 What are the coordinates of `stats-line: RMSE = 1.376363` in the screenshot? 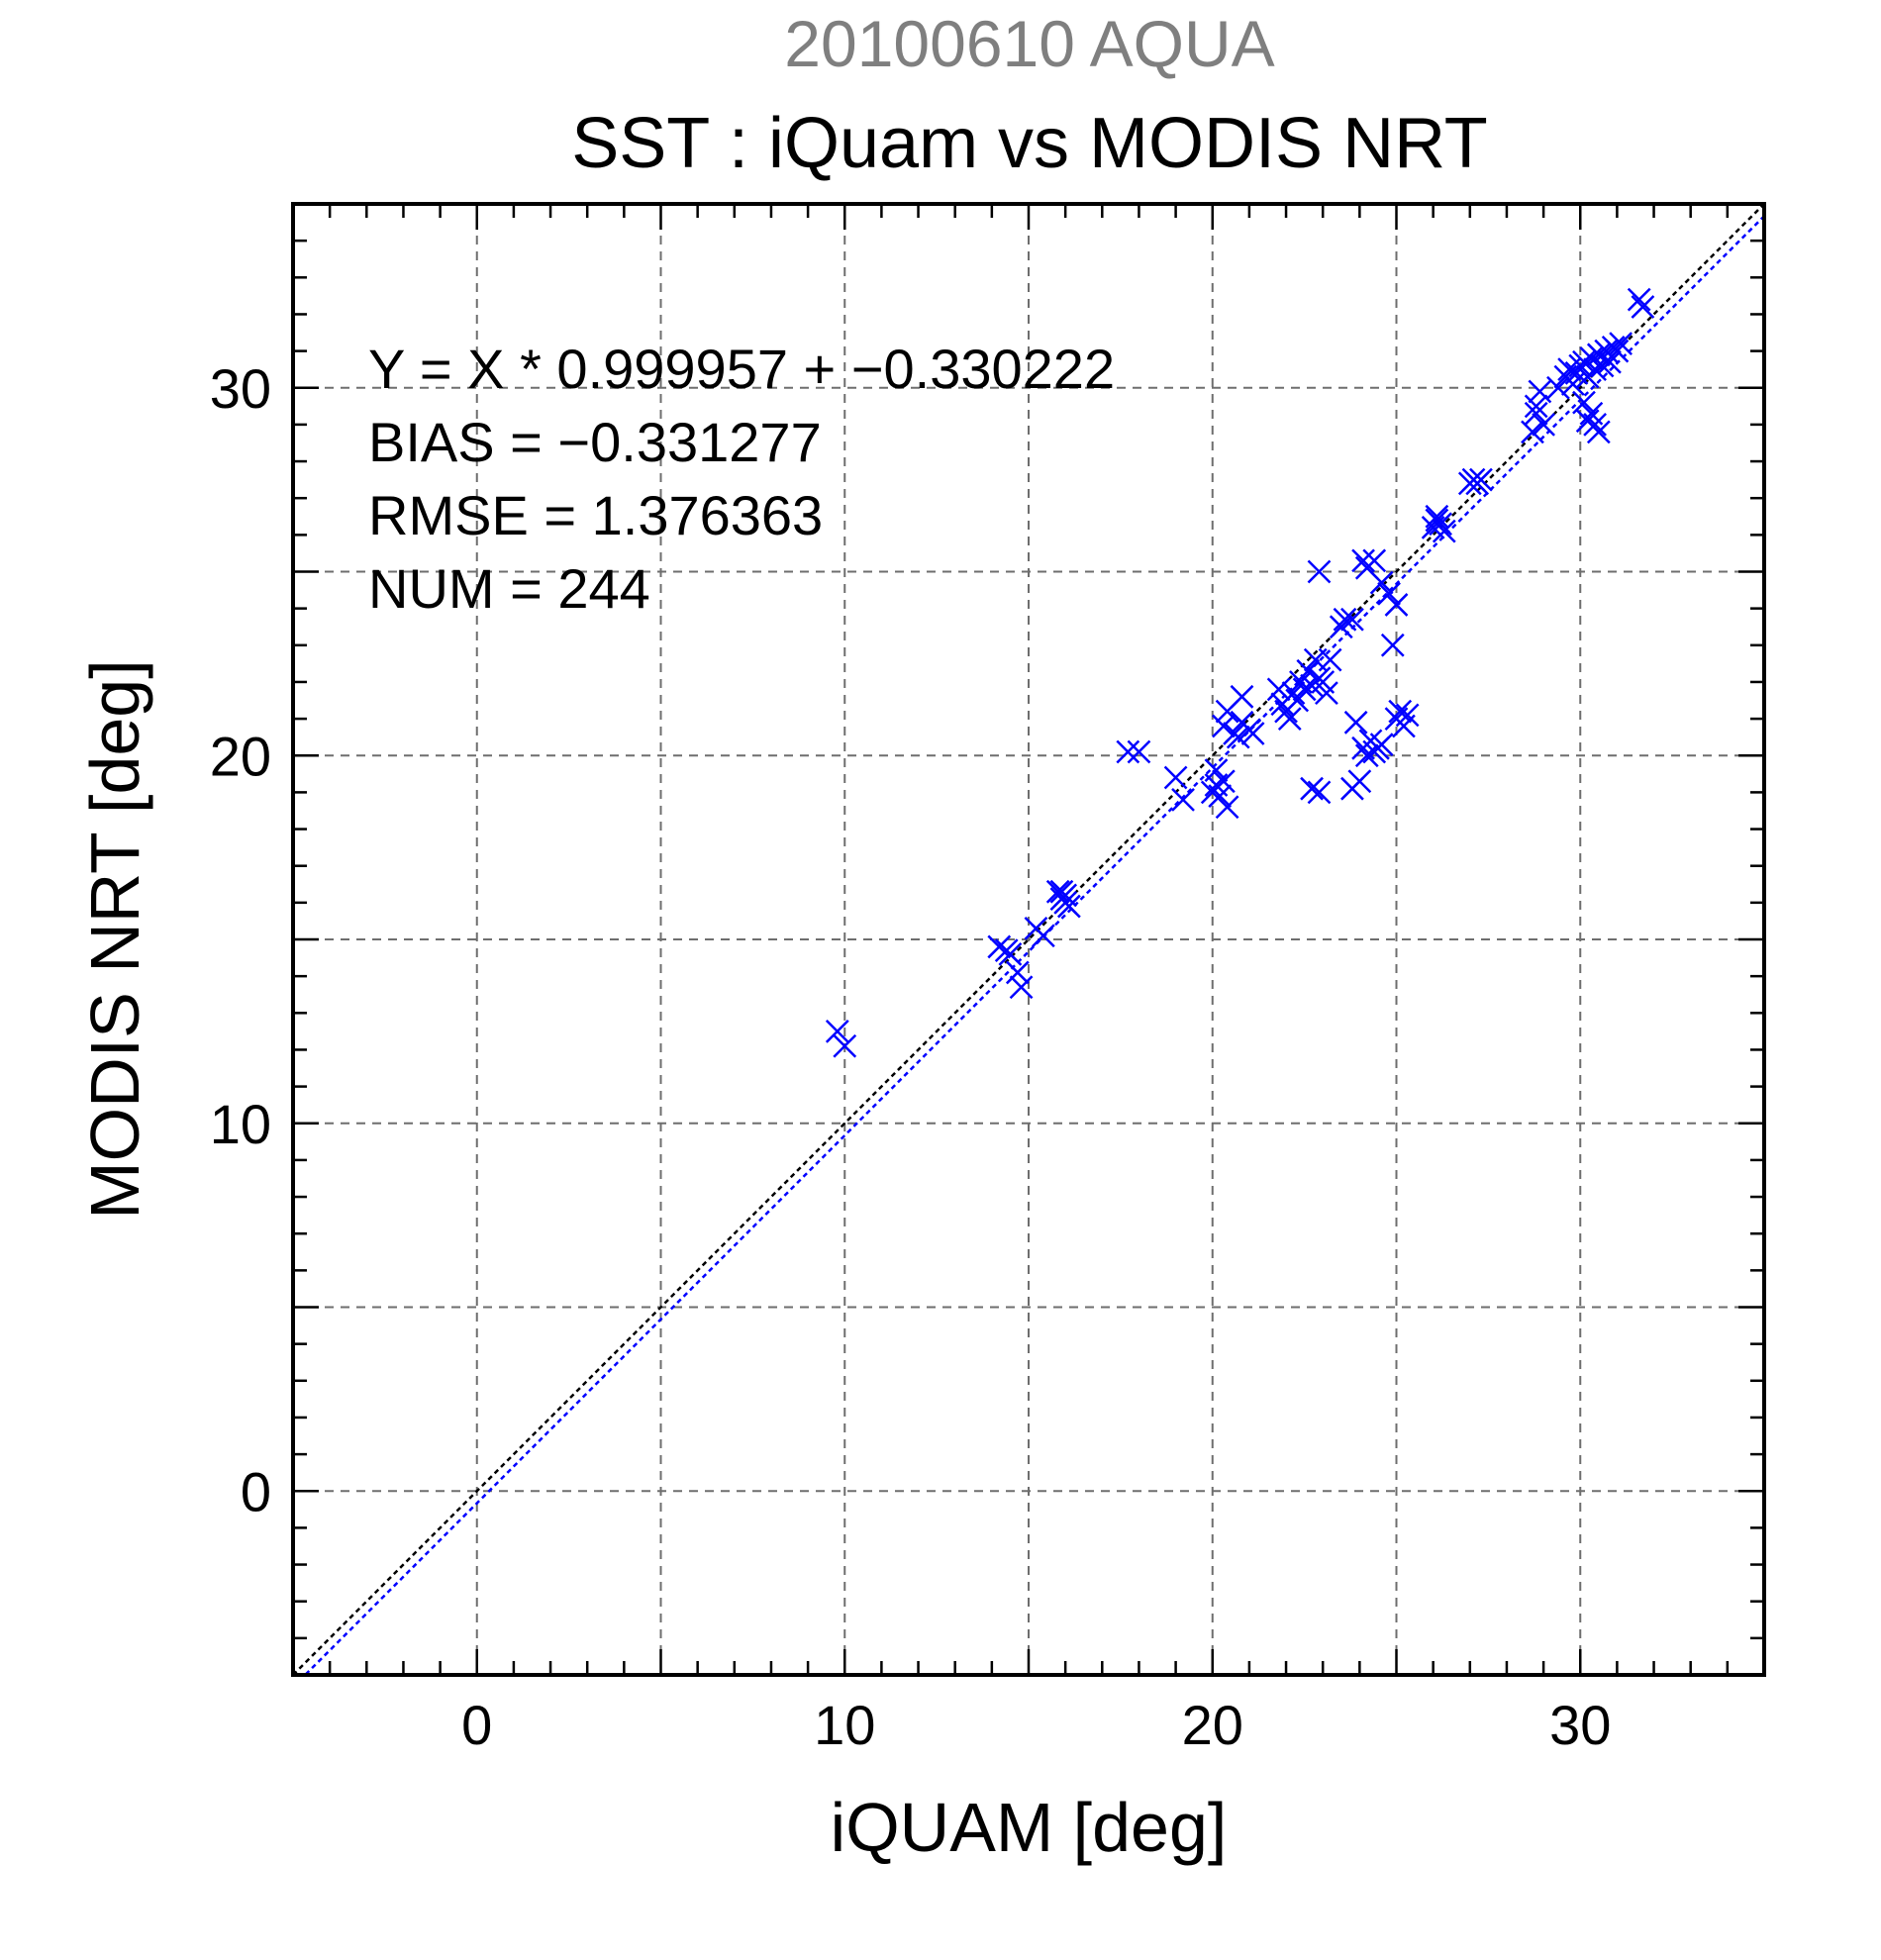 It's located at (595, 515).